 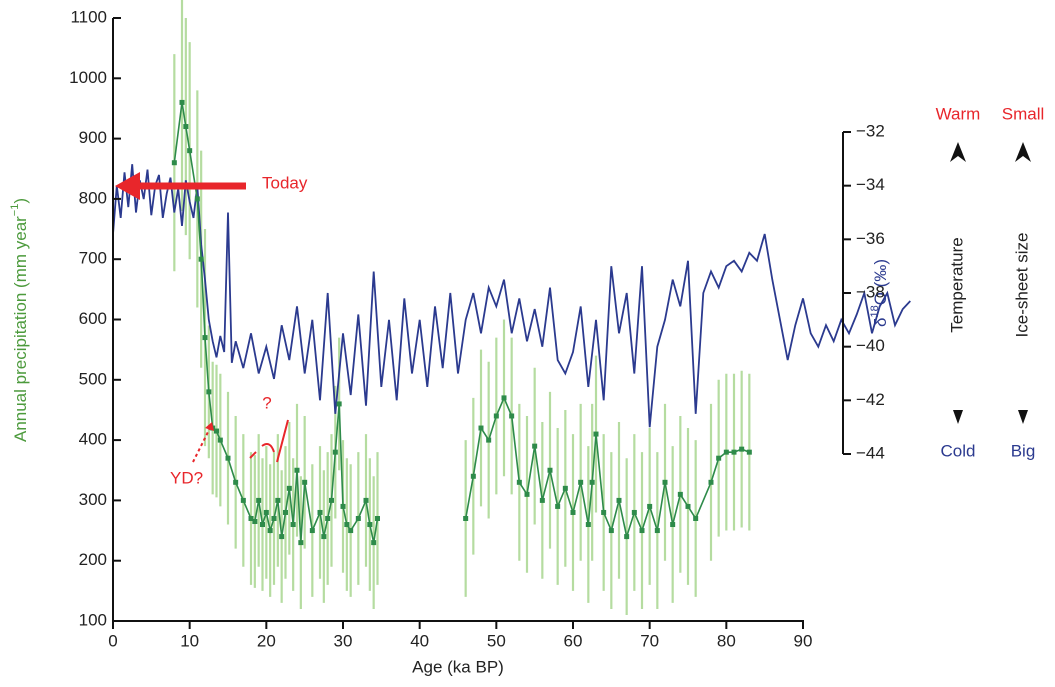 What do you see at coordinates (1023, 113) in the screenshot?
I see `indicator-top: Small` at bounding box center [1023, 113].